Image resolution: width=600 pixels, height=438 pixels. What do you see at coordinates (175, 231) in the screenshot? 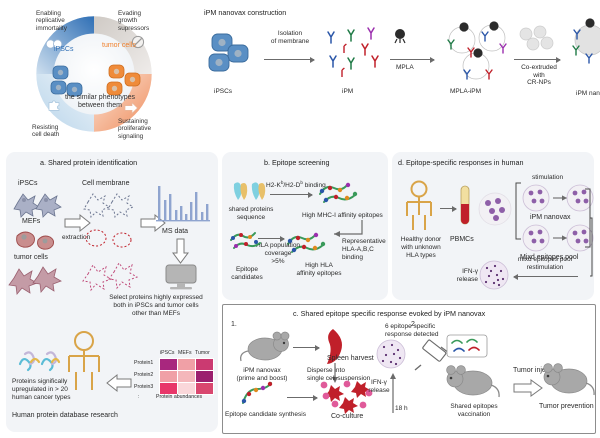
I see `panel-a-ms-label: MS data` at bounding box center [175, 231].